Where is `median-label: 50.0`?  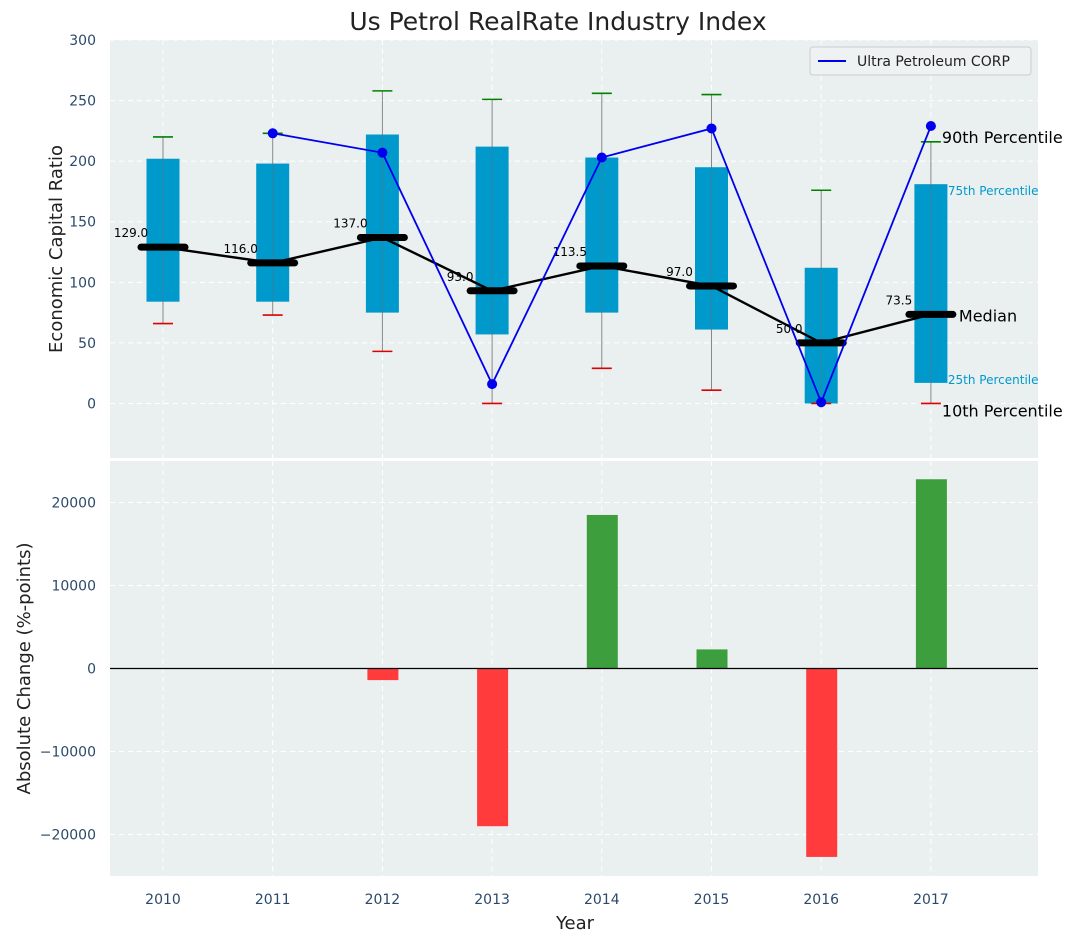 median-label: 50.0 is located at coordinates (789, 329).